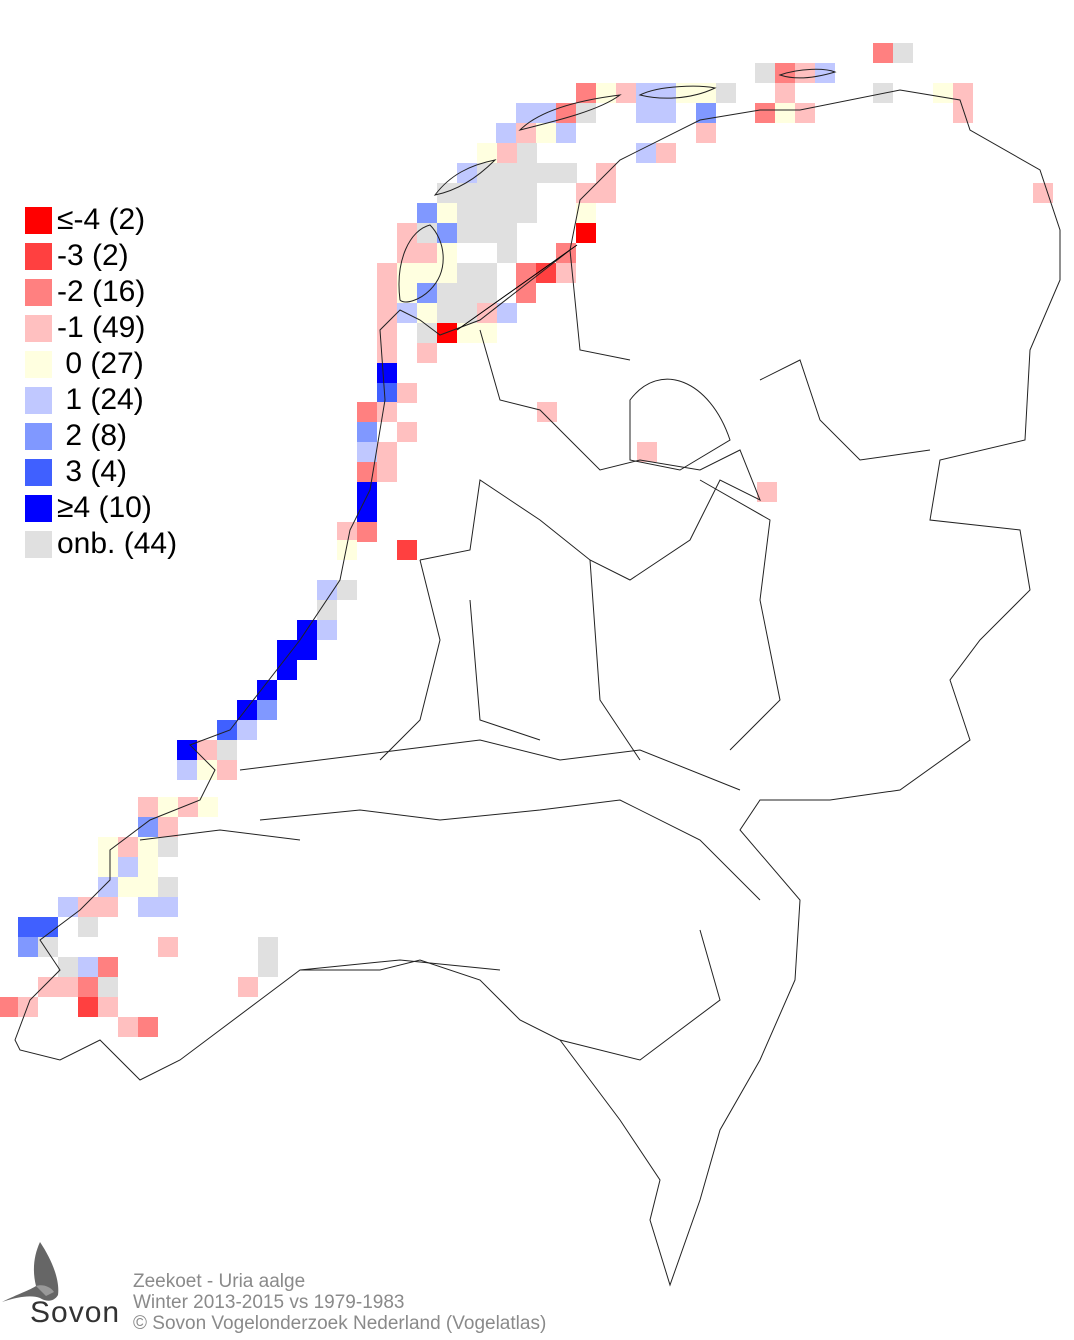 This screenshot has height=1340, width=1074. I want to click on legend-item: 2 (8), so click(101, 436).